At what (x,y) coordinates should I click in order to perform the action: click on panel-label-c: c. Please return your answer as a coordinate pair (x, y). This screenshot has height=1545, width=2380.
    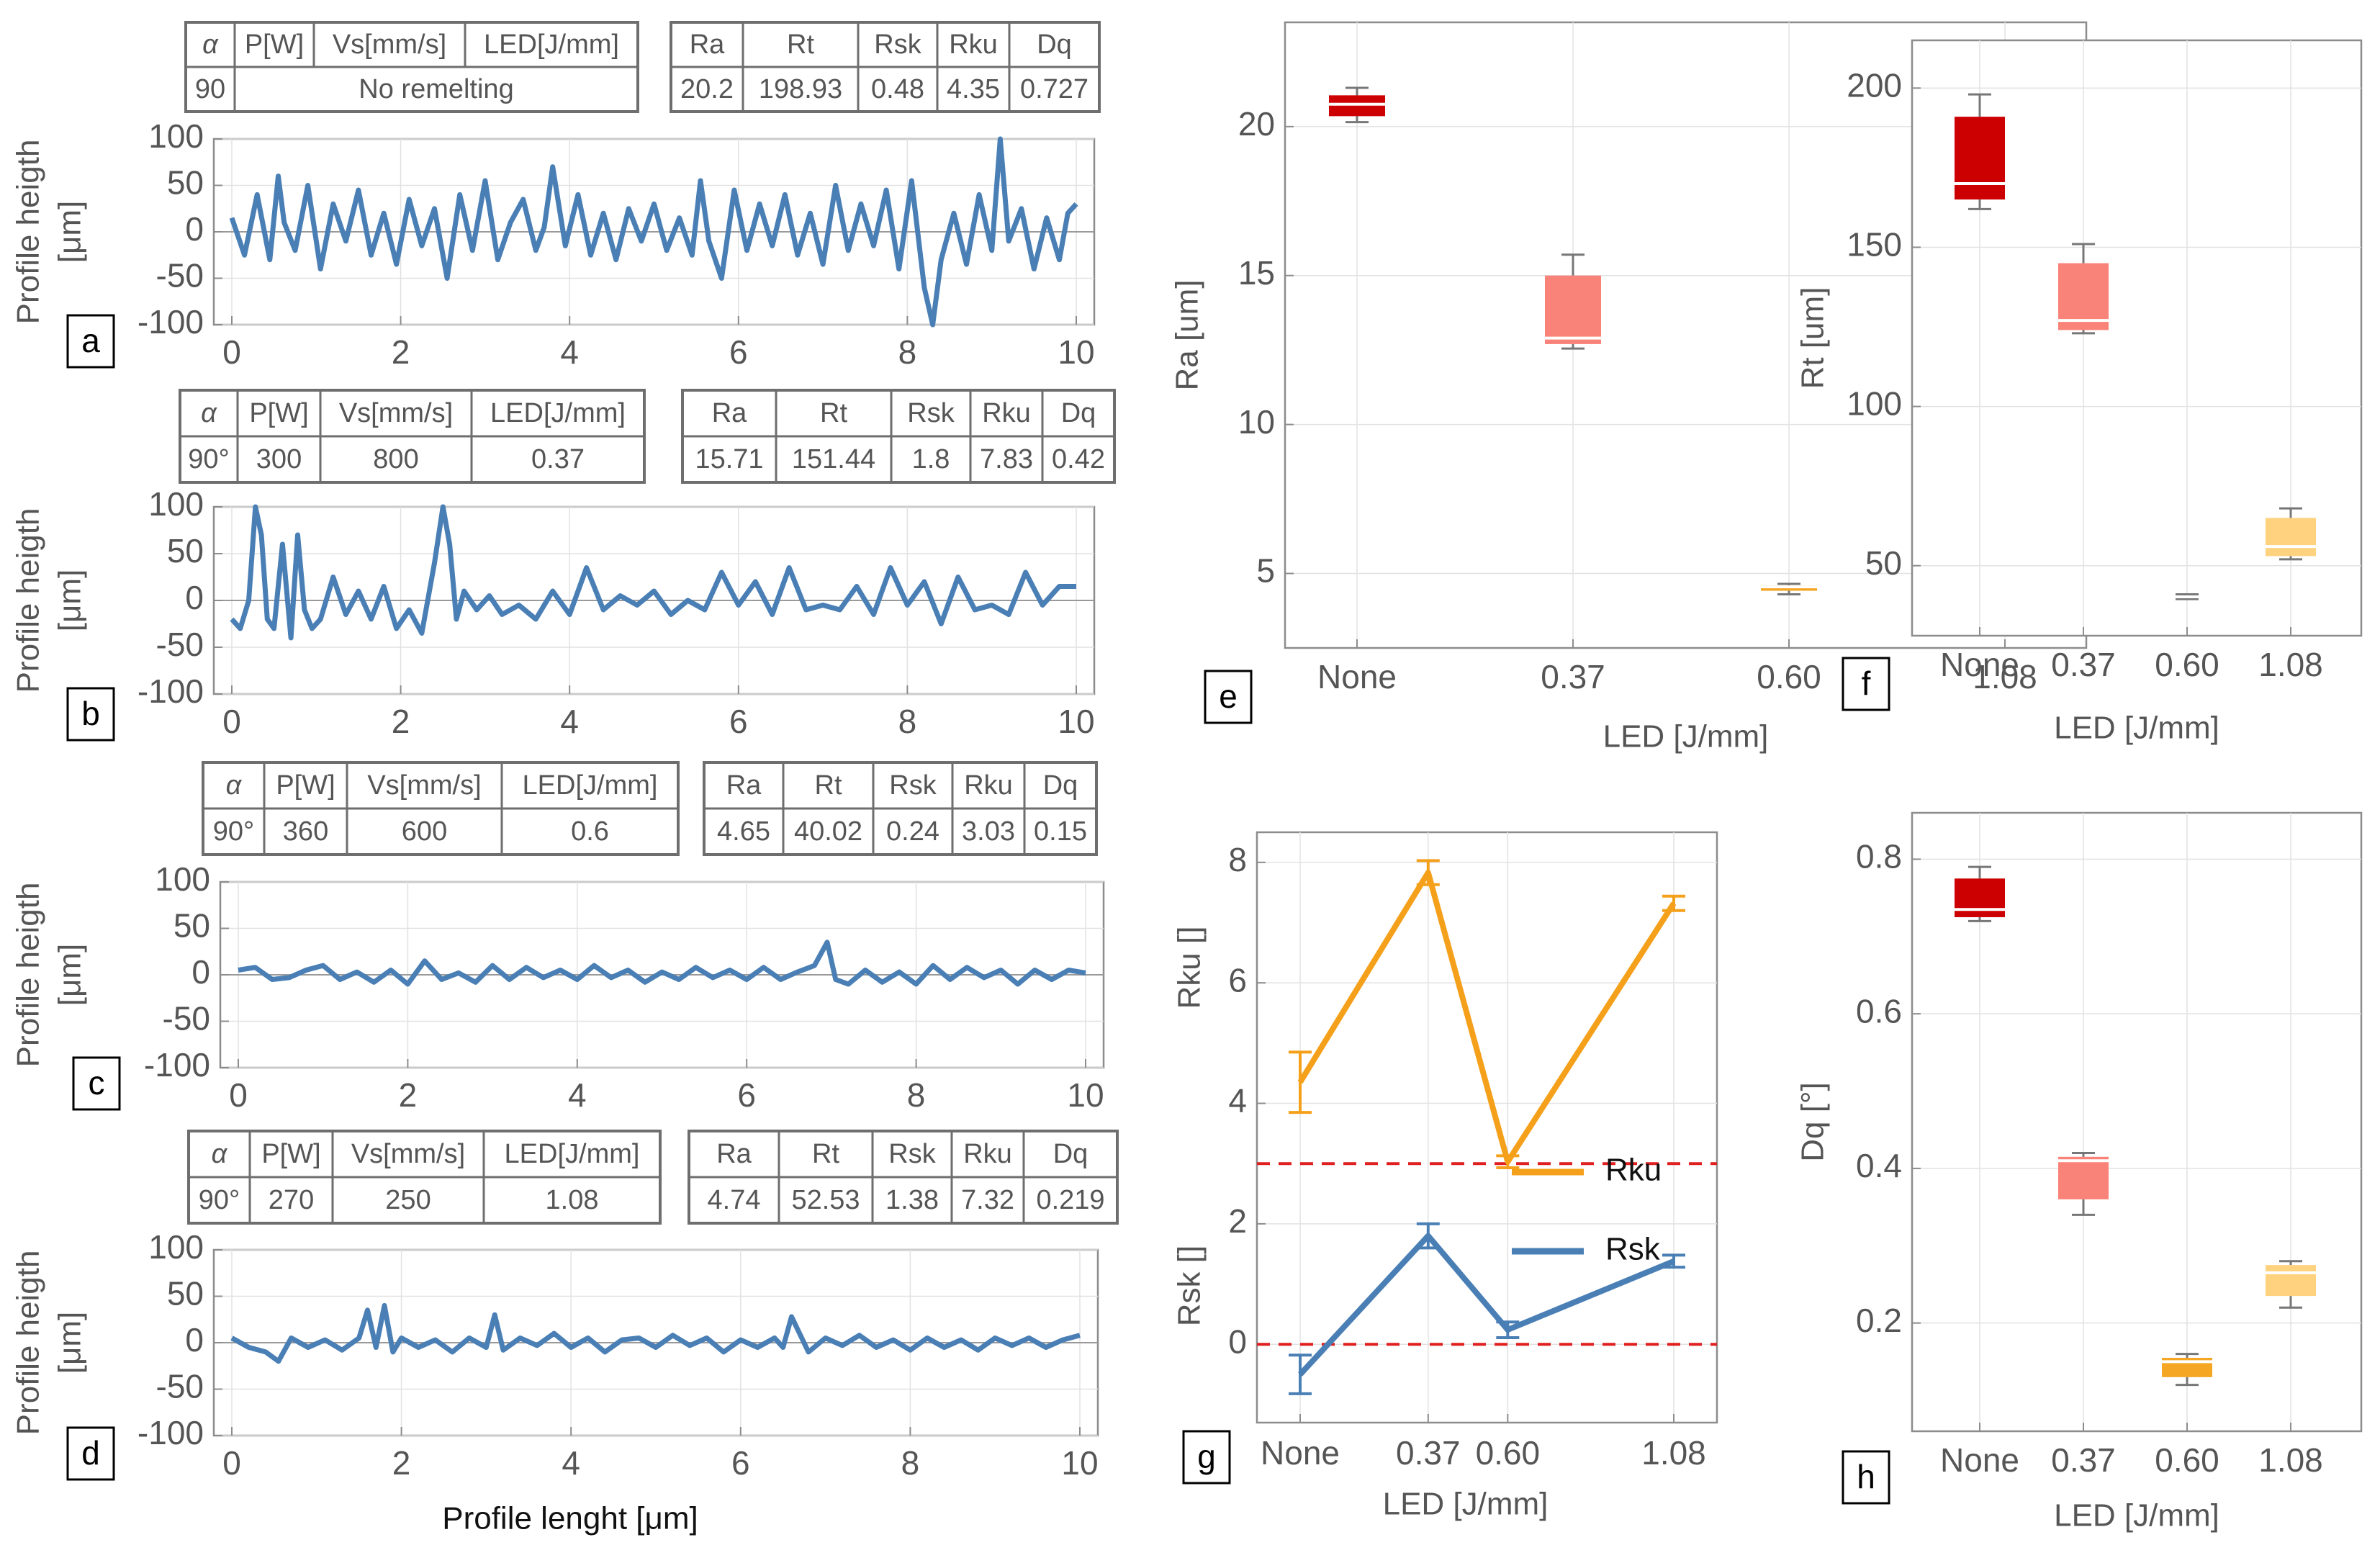
    Looking at the image, I should click on (96, 1083).